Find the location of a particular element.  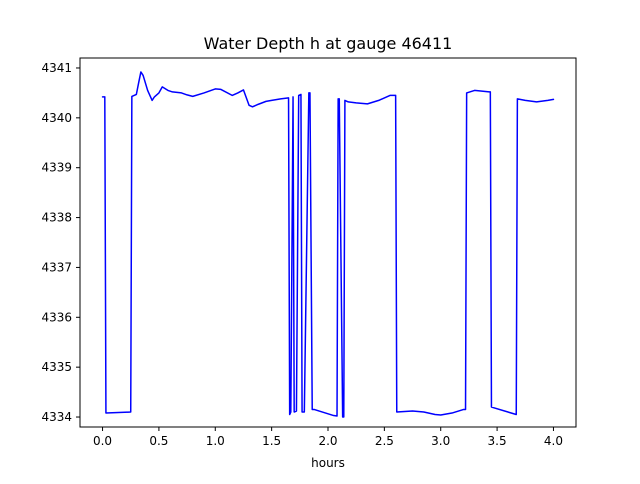

x-tick-label: 1.0 is located at coordinates (215, 441).